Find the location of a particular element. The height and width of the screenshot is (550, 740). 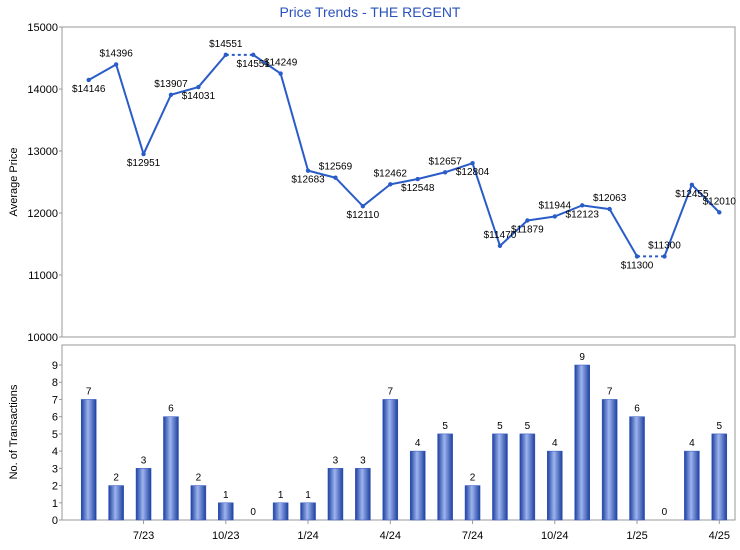

data-label: 0 is located at coordinates (253, 512).